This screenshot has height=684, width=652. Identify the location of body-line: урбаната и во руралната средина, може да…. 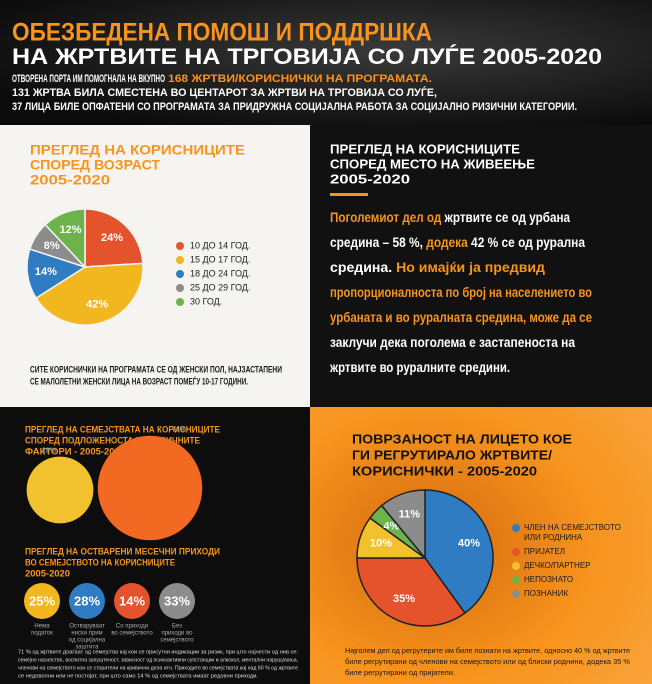
(461, 317).